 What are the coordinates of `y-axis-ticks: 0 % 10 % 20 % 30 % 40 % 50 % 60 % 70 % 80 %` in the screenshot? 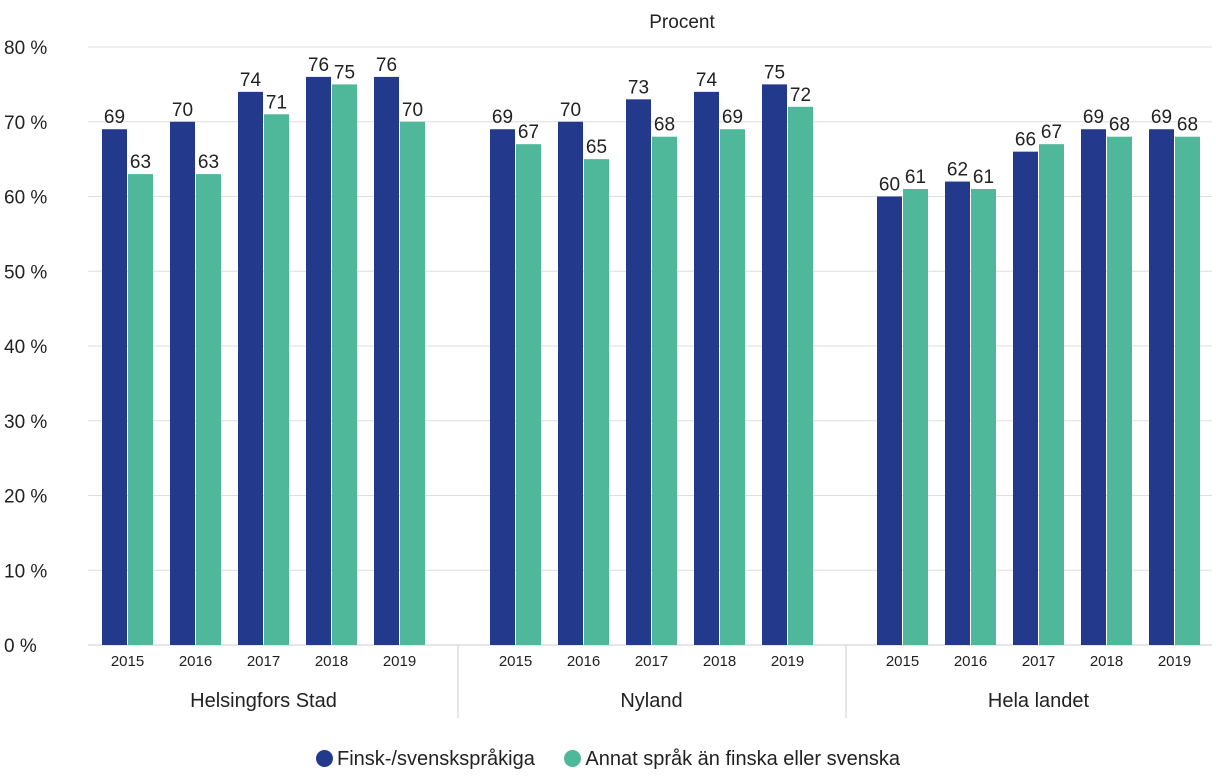 It's located at (25, 347).